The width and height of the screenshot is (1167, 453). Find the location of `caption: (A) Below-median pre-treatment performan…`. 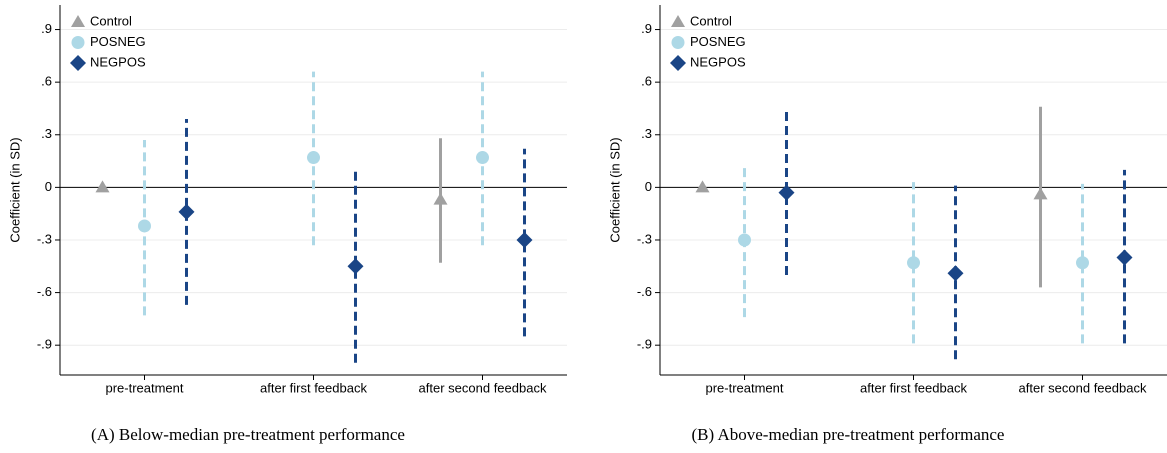

caption: (A) Below-median pre-treatment performan… is located at coordinates (248, 434).